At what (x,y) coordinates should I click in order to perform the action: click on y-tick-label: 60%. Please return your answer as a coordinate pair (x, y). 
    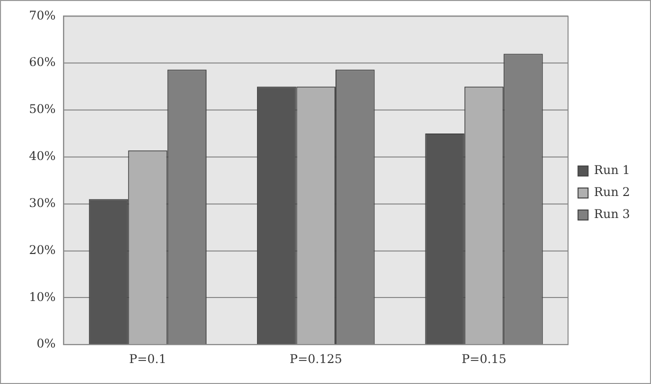
    Looking at the image, I should click on (42, 62).